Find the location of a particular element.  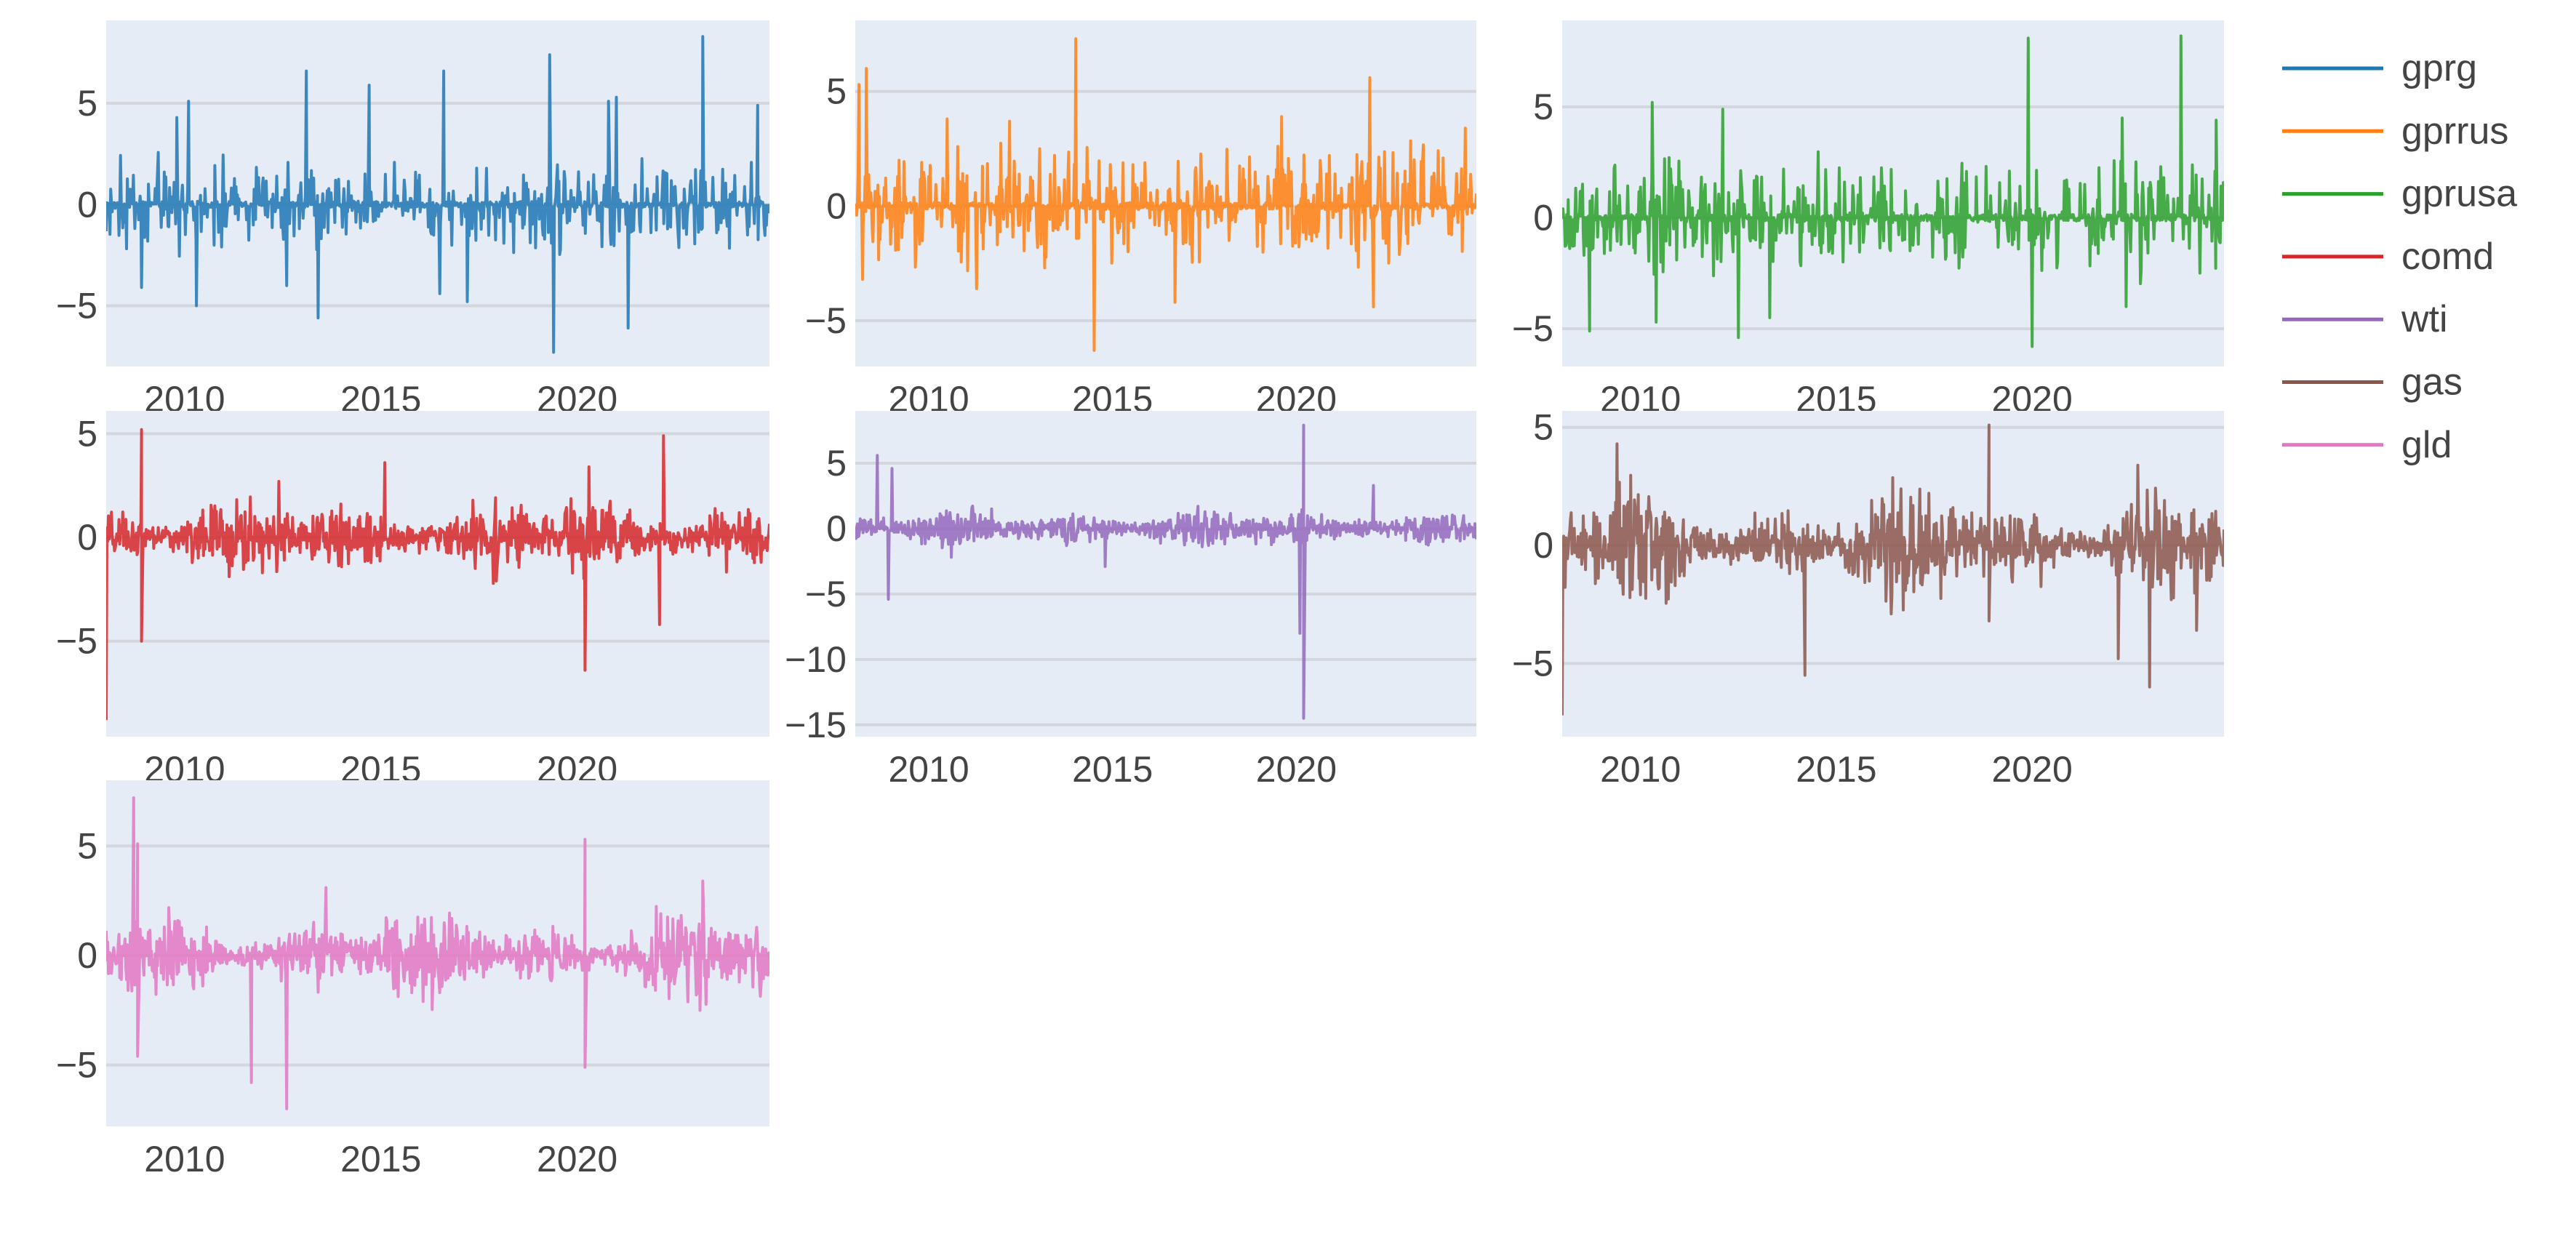

y-tick-label: −15 is located at coordinates (816, 725).